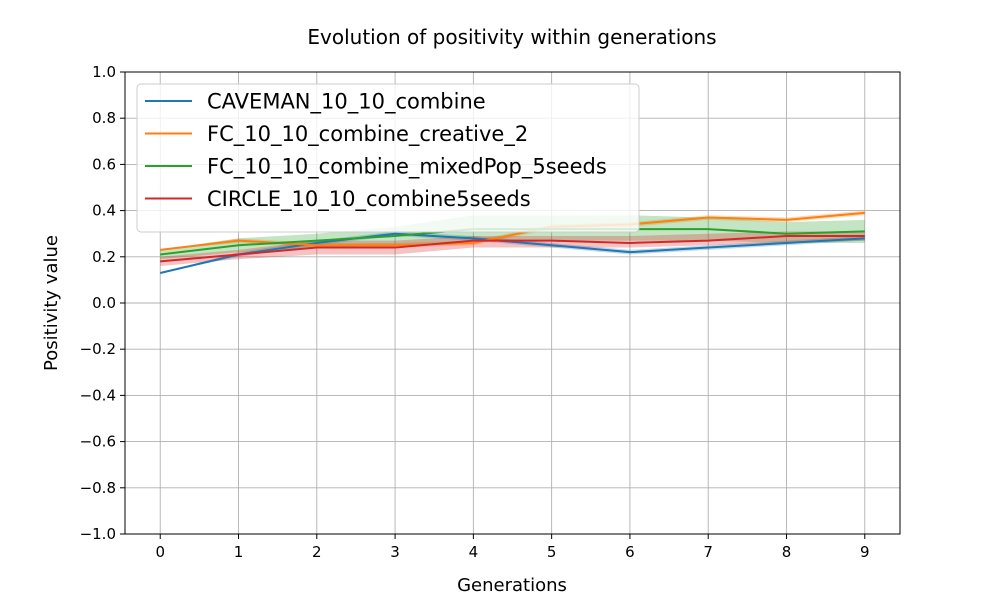 The width and height of the screenshot is (1000, 600). What do you see at coordinates (104, 211) in the screenshot?
I see `y-tick-label: 0.4` at bounding box center [104, 211].